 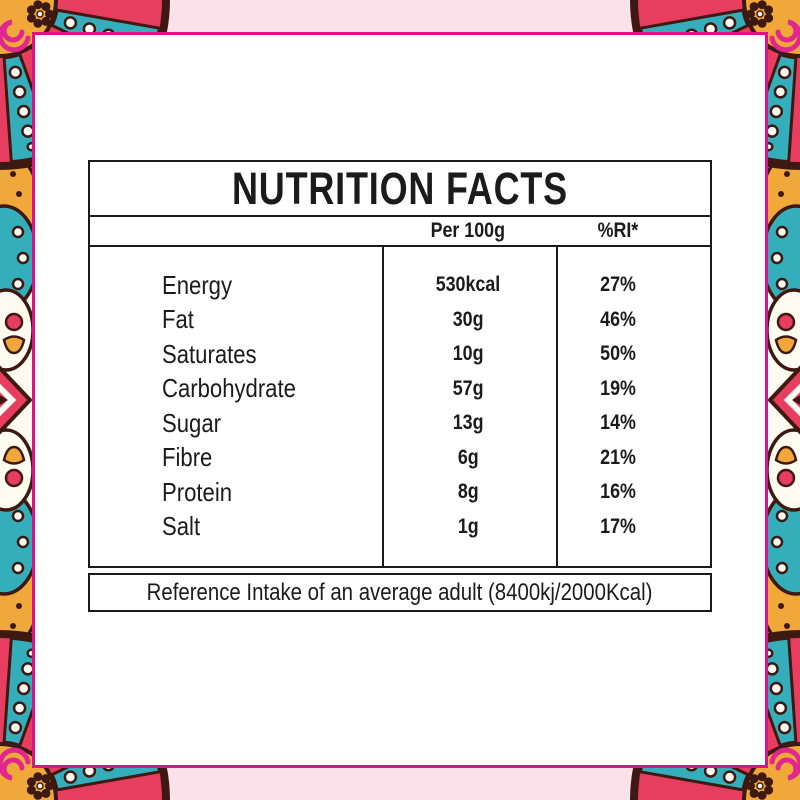 I want to click on table-row: Sugar 13g 14%, so click(x=400, y=423).